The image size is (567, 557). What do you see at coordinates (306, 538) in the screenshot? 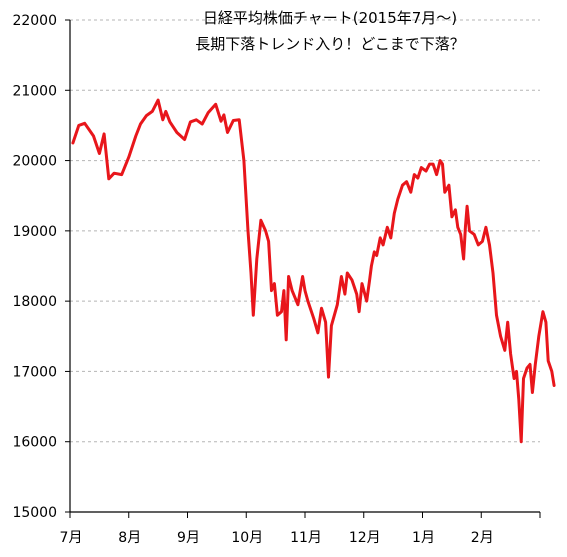
I see `x-tick-label: 11月` at bounding box center [306, 538].